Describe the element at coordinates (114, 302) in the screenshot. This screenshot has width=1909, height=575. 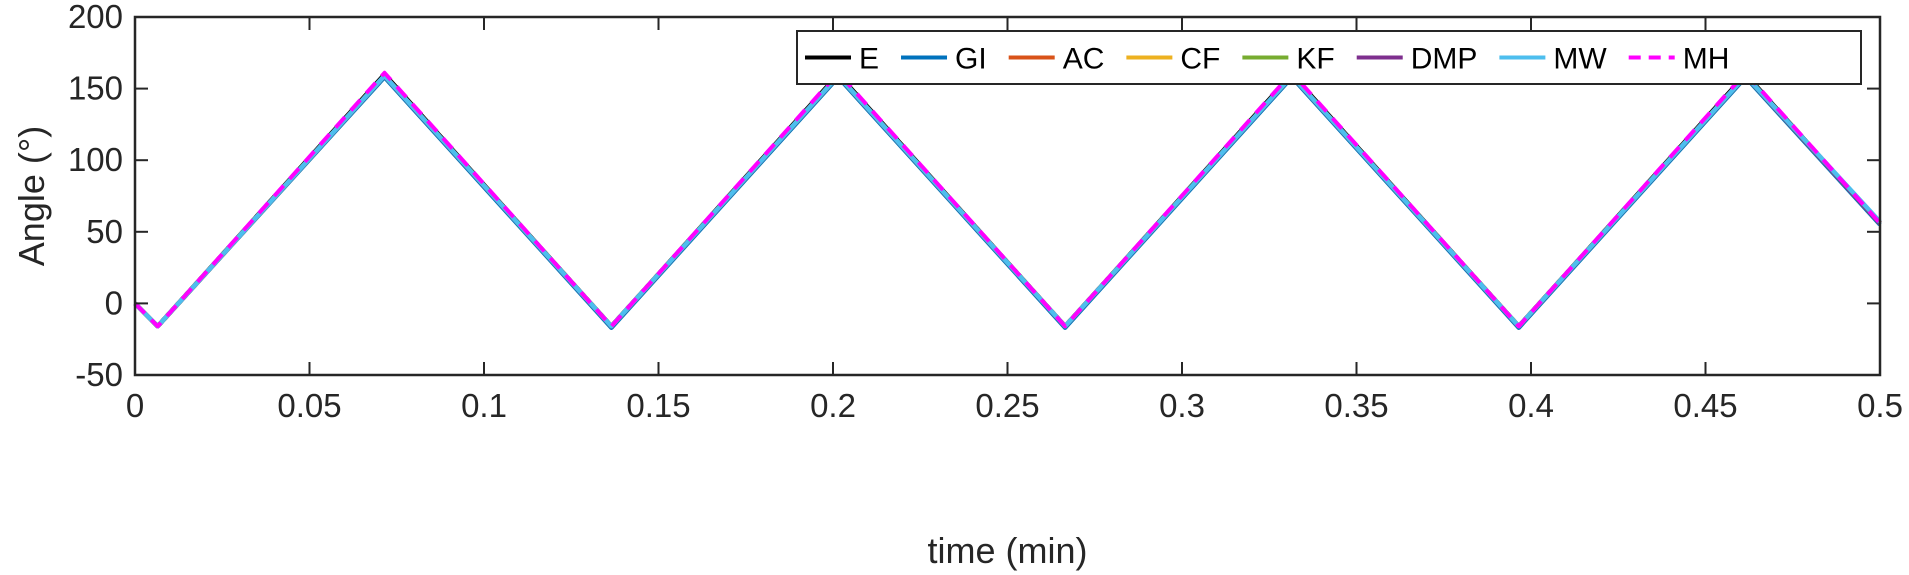
I see `y-tick-label: 0` at that location.